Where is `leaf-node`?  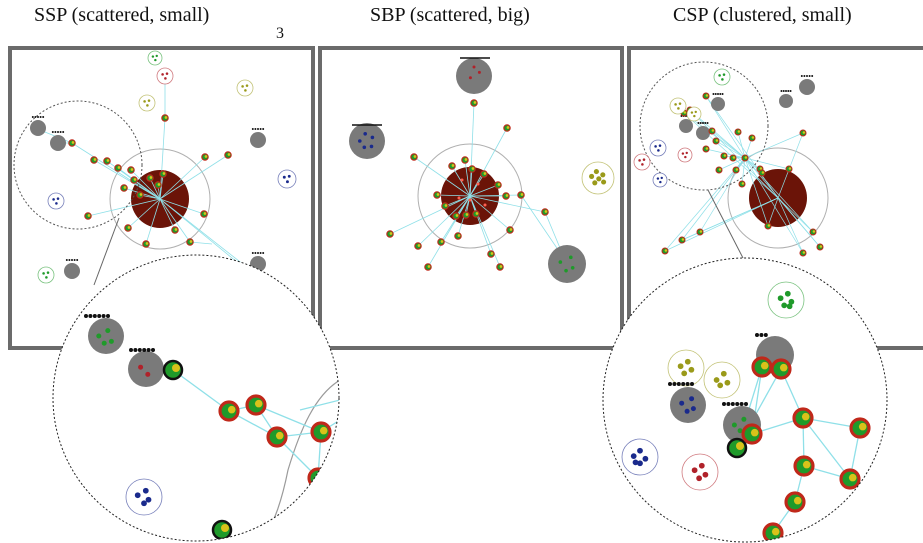 leaf-node is located at coordinates (300, 520).